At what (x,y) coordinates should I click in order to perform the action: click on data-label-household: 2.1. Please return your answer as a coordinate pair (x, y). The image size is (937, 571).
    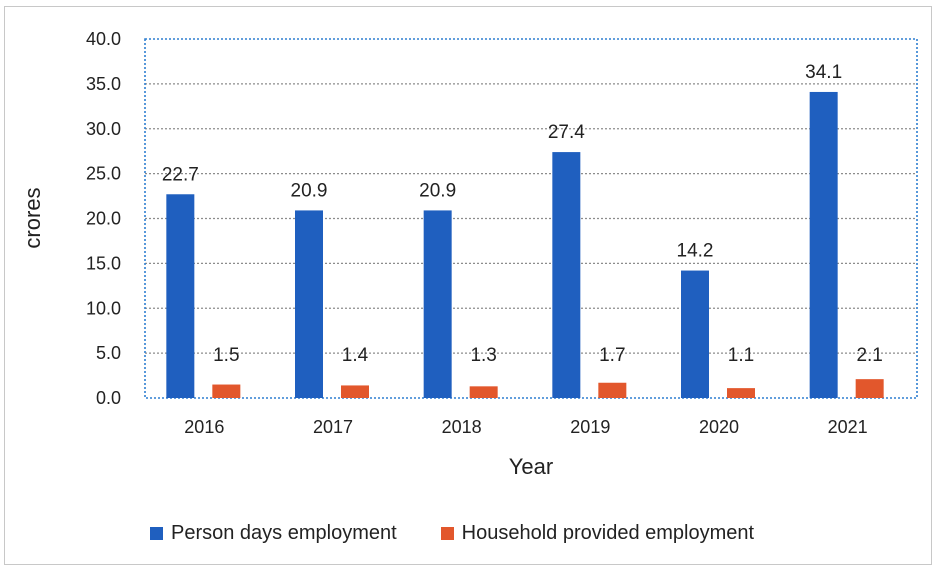
    Looking at the image, I should click on (869, 355).